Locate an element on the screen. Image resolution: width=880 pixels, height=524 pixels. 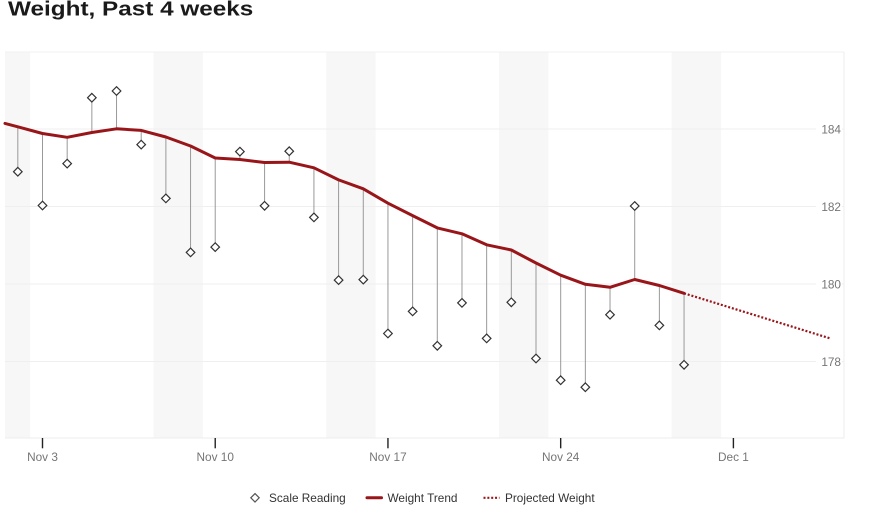
svg-text: Dec 1 is located at coordinates (733, 457).